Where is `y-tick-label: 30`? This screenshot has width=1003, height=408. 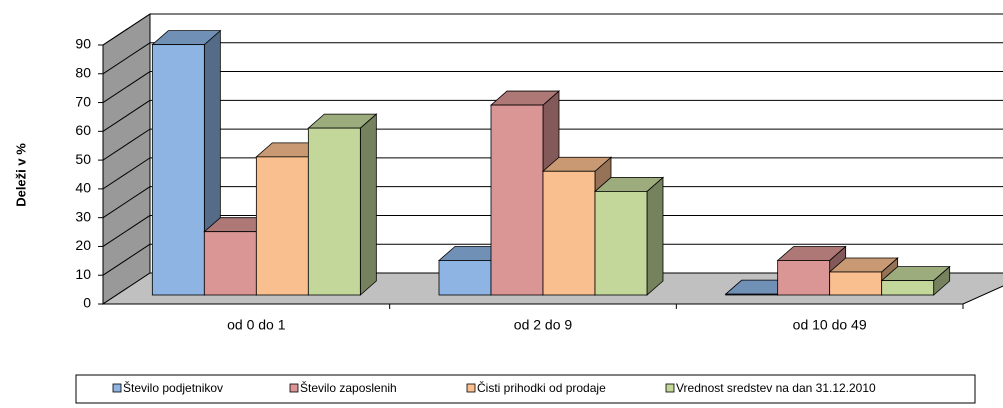 y-tick-label: 30 is located at coordinates (83, 216).